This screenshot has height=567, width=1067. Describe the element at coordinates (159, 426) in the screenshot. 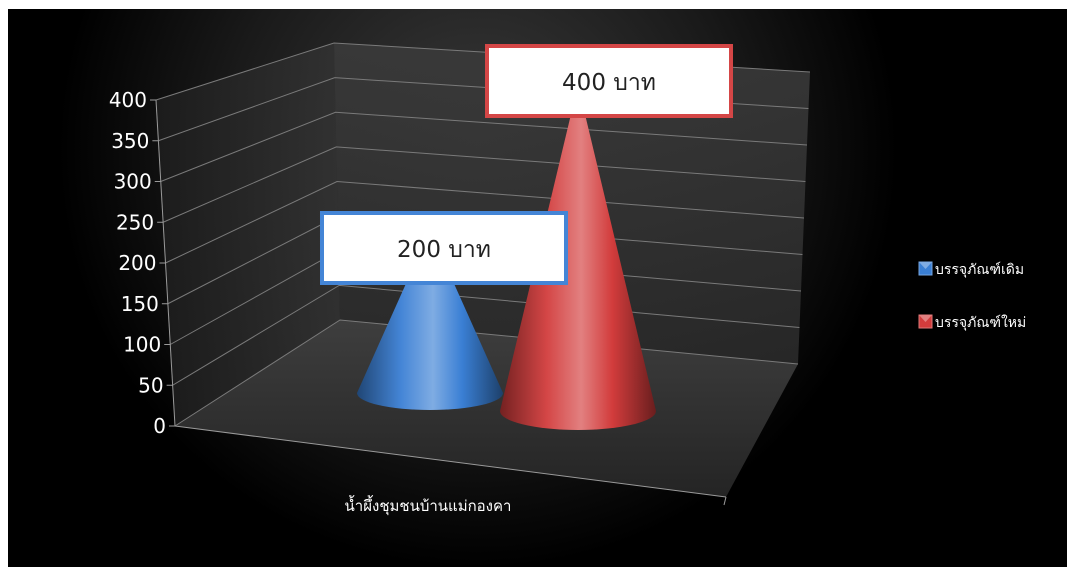

I see `y-tick-label: 0` at that location.